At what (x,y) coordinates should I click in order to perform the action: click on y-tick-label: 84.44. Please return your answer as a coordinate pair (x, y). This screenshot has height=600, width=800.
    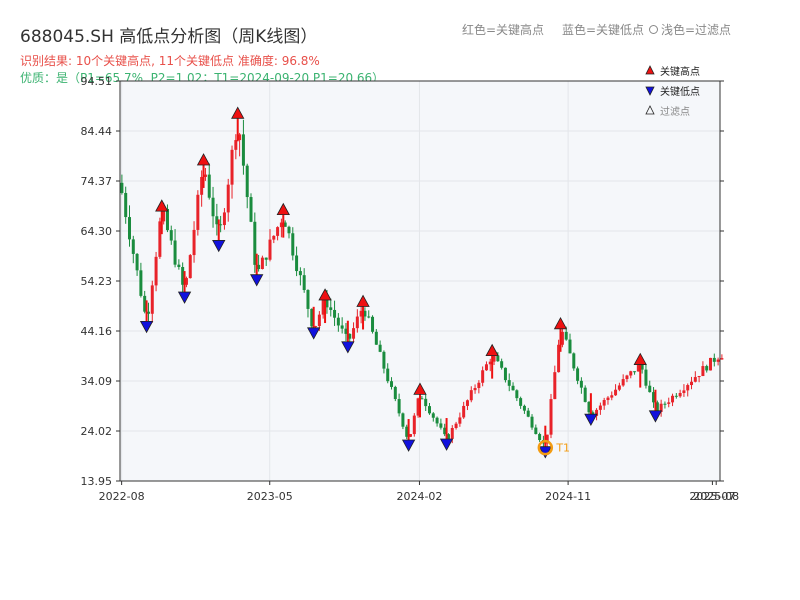
    Looking at the image, I should click on (97, 131).